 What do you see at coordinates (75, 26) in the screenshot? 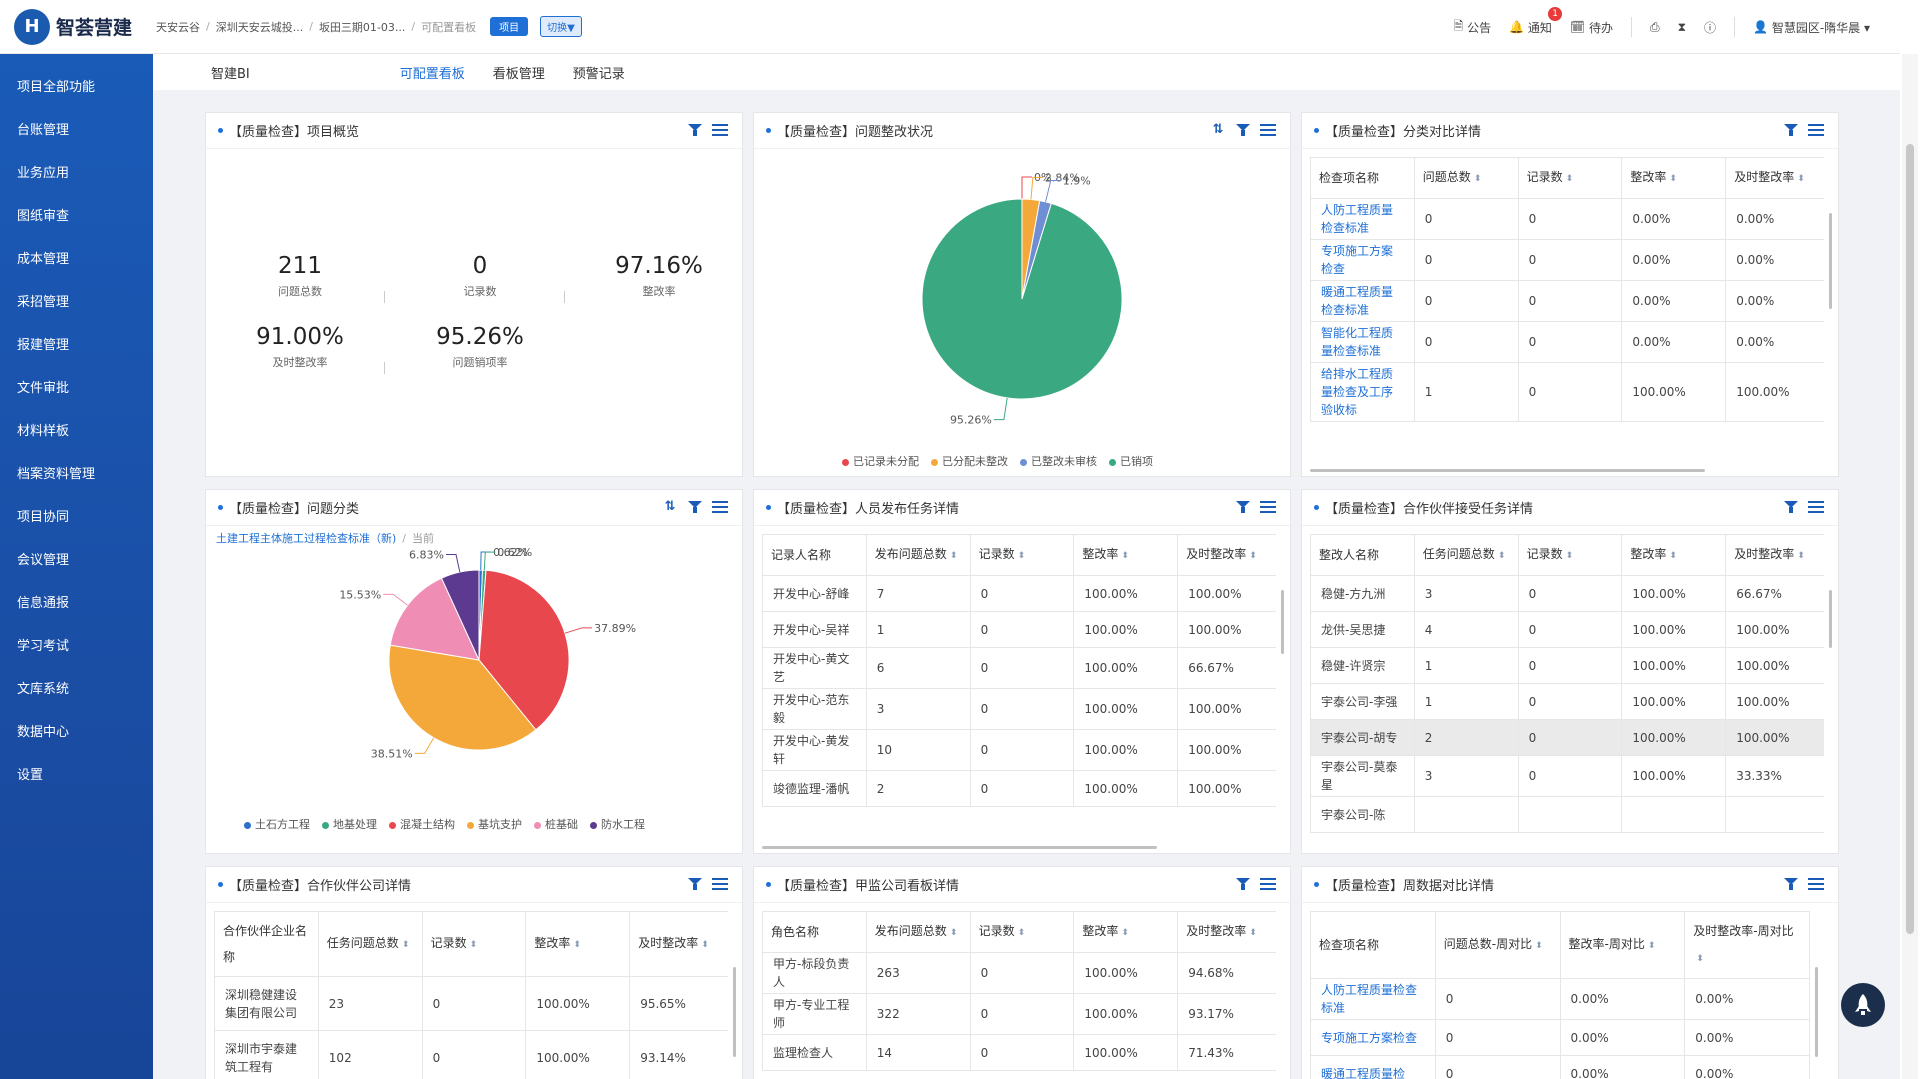
I see `app-logo: H 智荟营建` at bounding box center [75, 26].